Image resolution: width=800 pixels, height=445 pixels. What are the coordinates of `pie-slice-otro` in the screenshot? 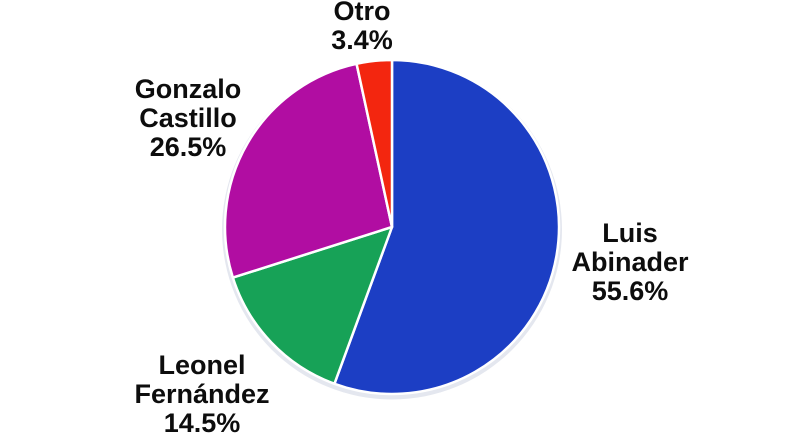 It's located at (374, 143).